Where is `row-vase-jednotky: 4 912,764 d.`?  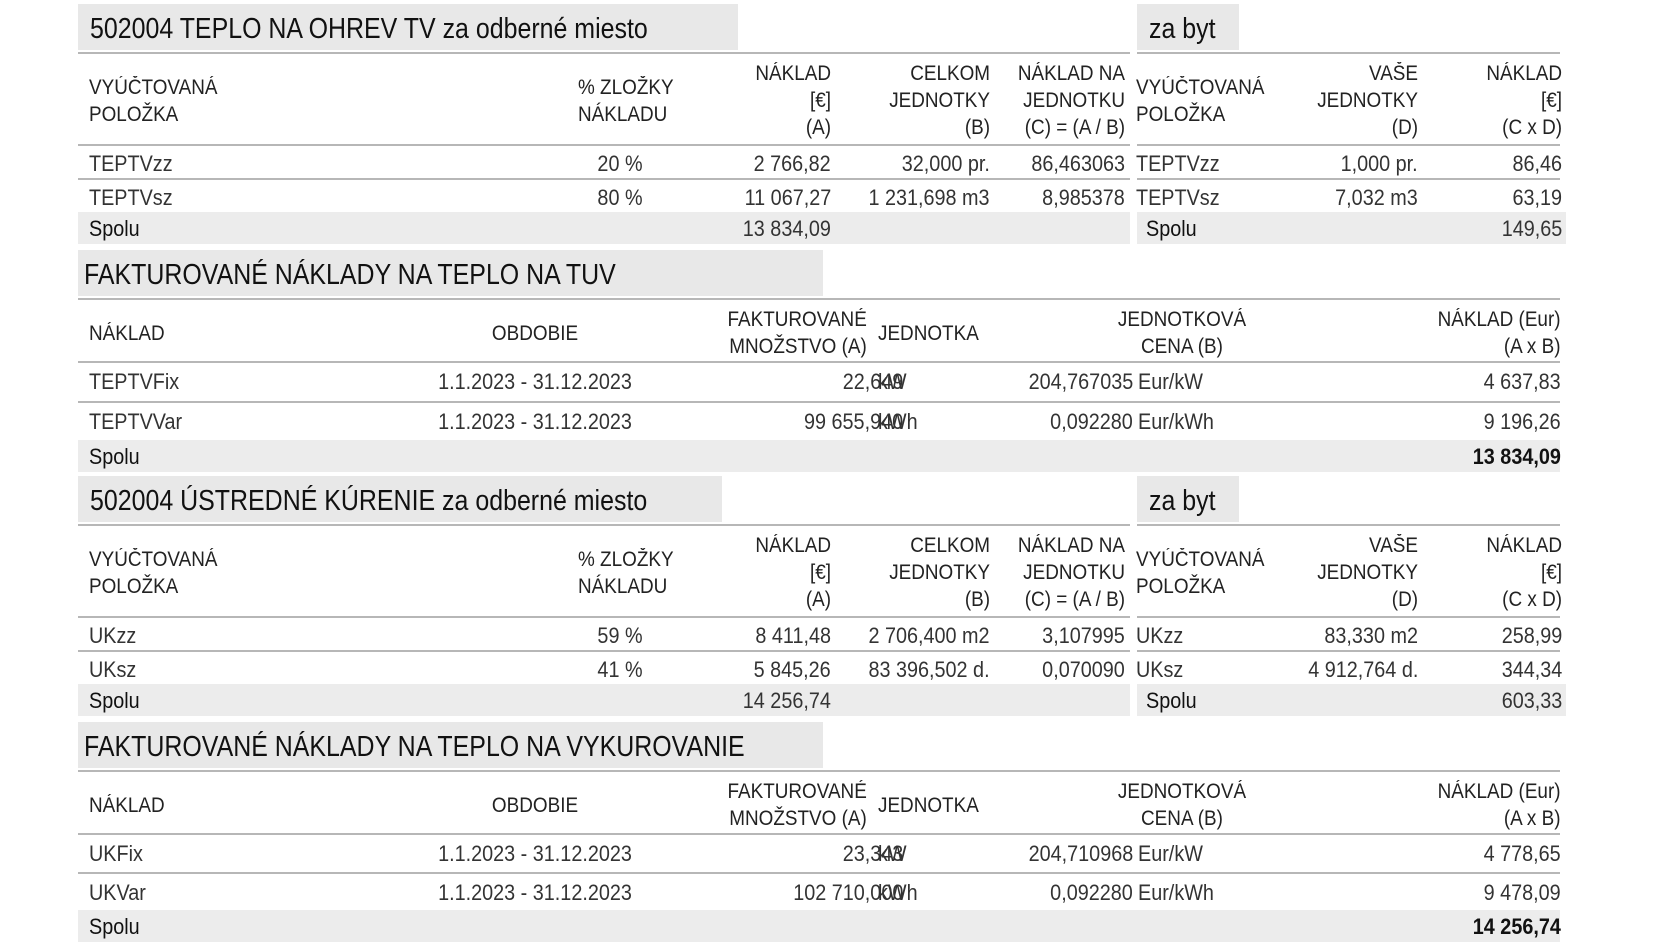
row-vase-jednotky: 4 912,764 d. is located at coordinates (1362, 669).